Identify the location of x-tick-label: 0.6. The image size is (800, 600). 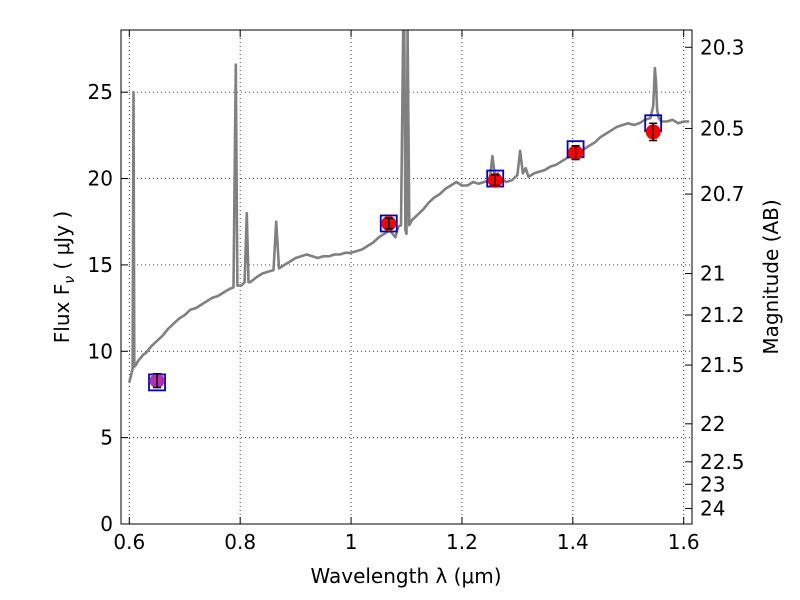
(129, 542).